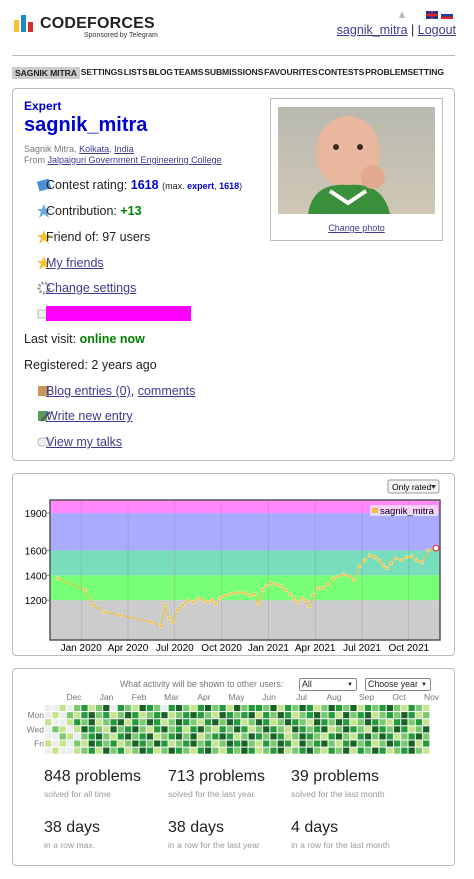 This screenshot has height=879, width=474. Describe the element at coordinates (84, 442) in the screenshot. I see `talks: View my talks` at that location.